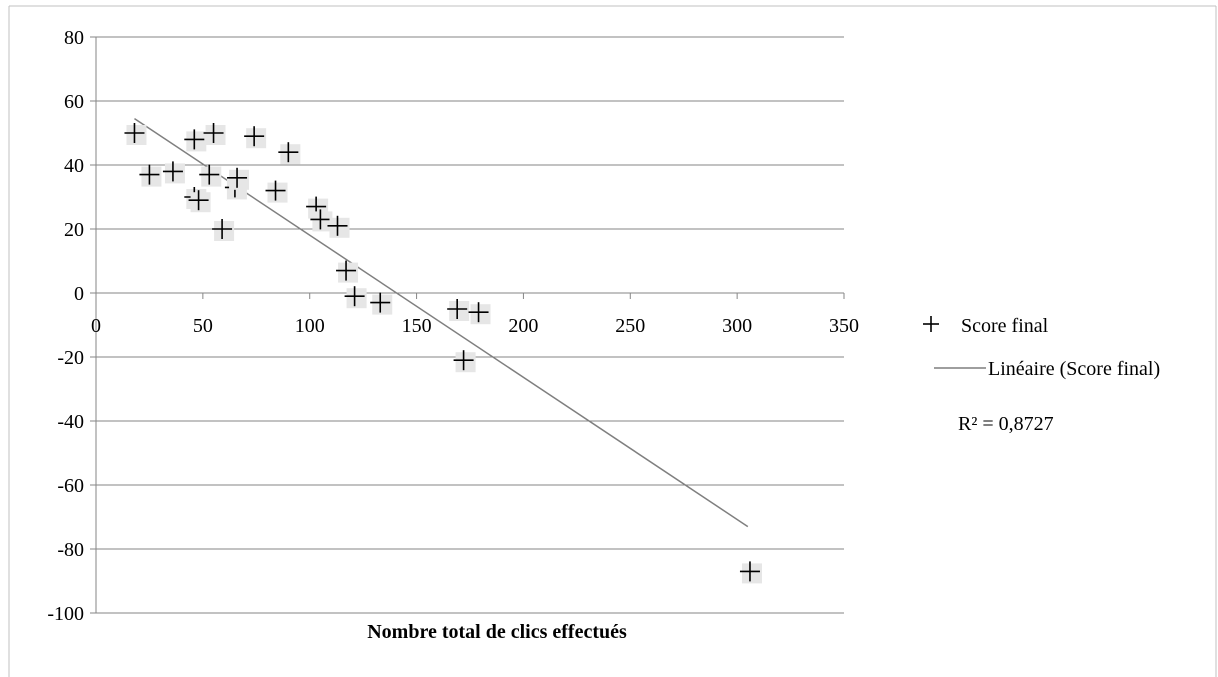 Image resolution: width=1218 pixels, height=677 pixels. I want to click on data-point-2-shadow, so click(174, 173).